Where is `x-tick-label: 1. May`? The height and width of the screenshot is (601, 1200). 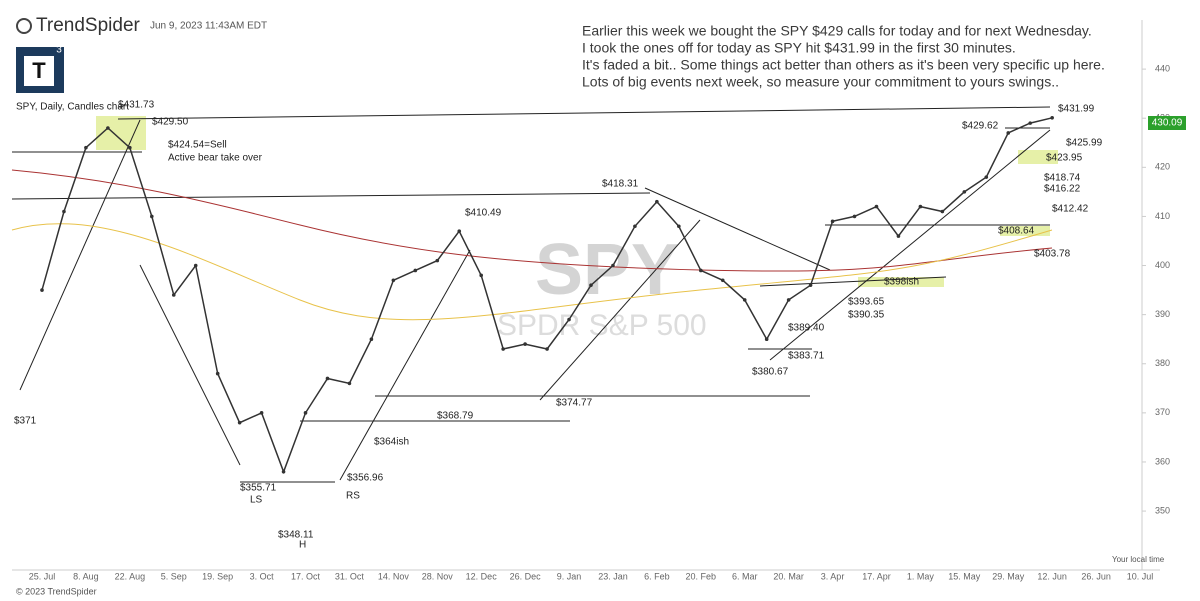 x-tick-label: 1. May is located at coordinates (921, 576).